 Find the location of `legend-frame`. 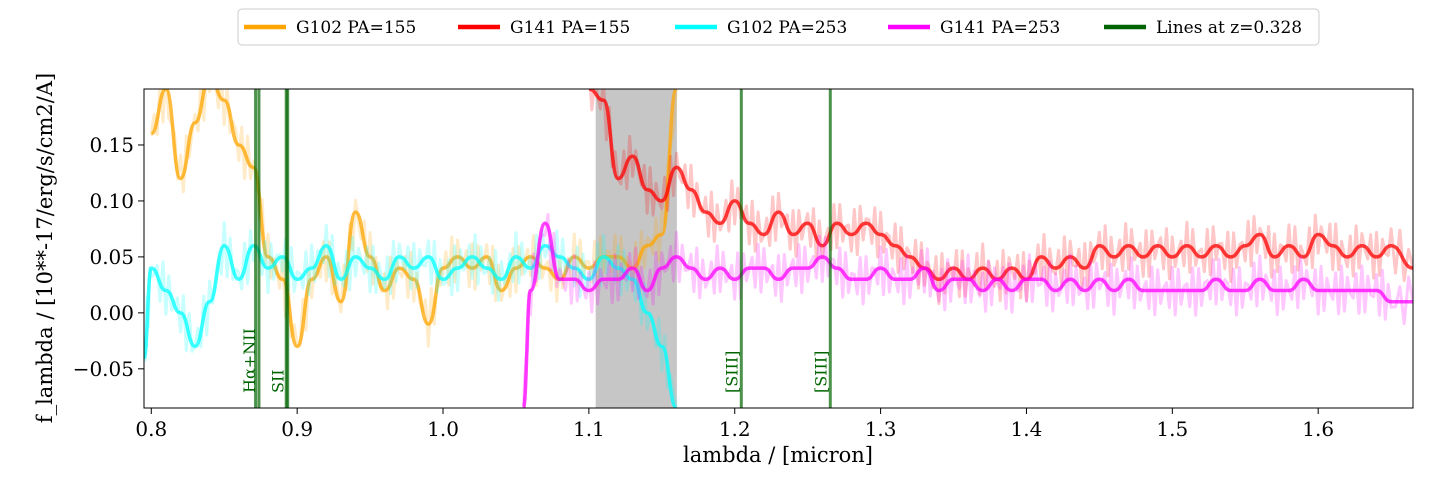

legend-frame is located at coordinates (778, 27).